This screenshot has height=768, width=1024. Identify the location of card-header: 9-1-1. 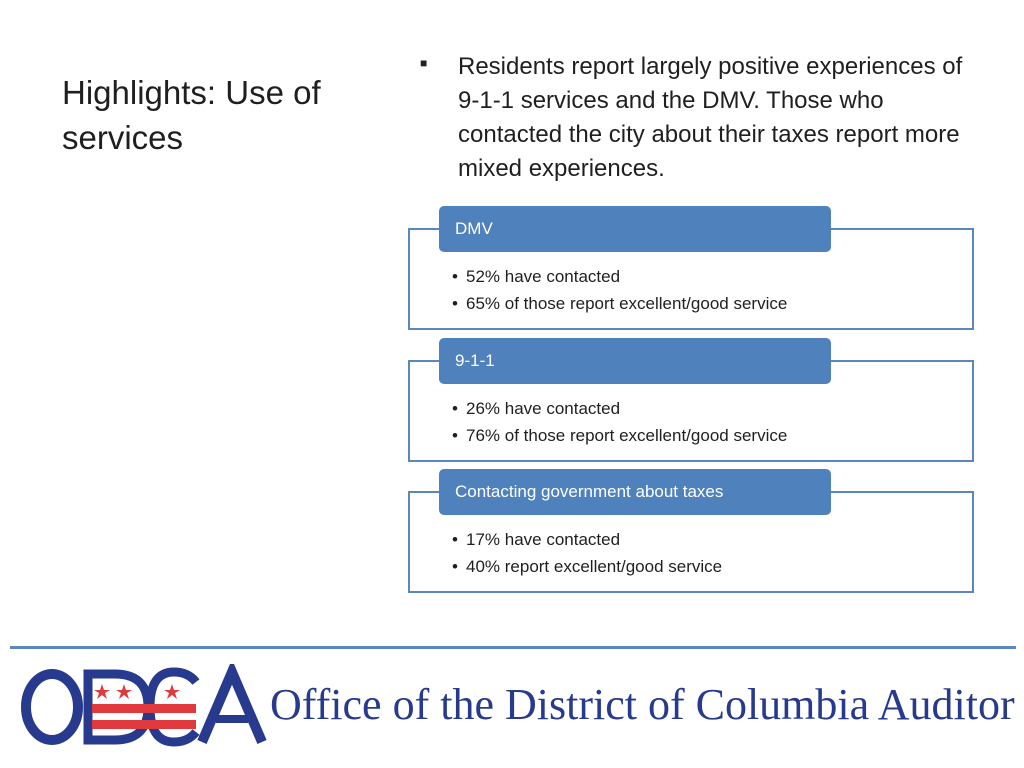
(635, 361).